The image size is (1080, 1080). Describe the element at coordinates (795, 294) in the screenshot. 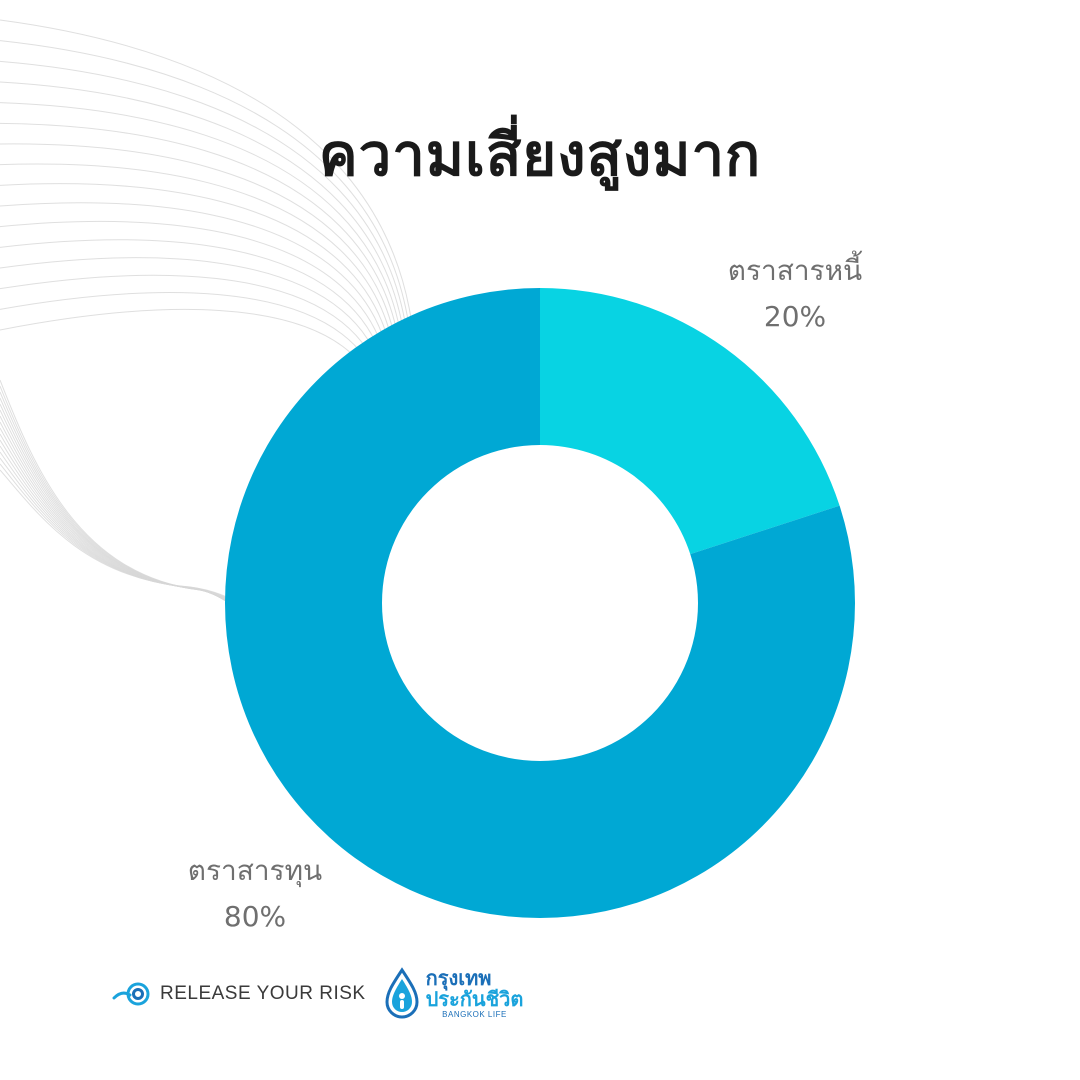

I see `slice-label-bonds: ตราสารหนี้ 20%` at that location.